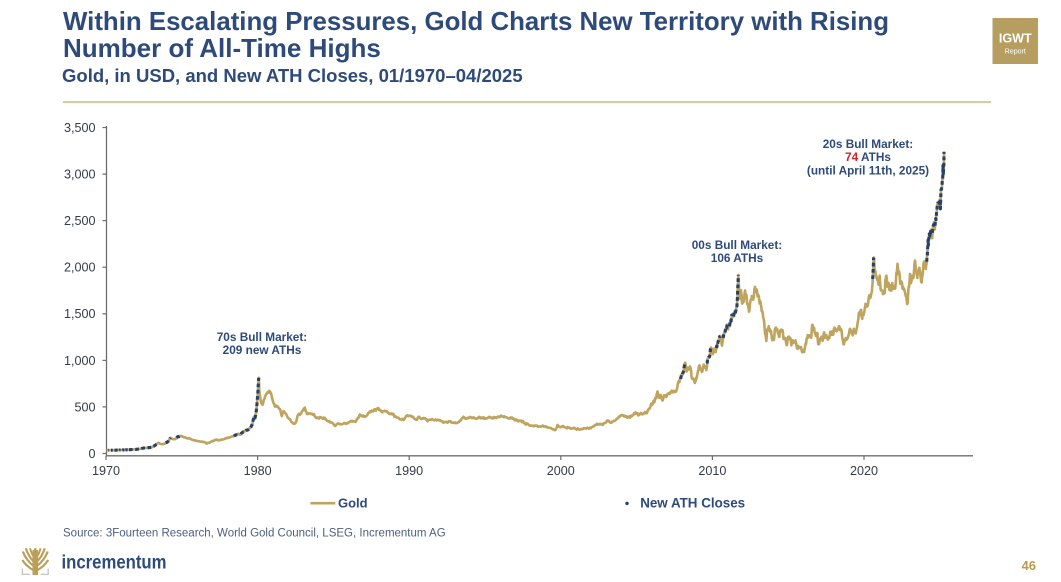 This screenshot has height=582, width=1061. I want to click on svg-text: 1990, so click(409, 471).